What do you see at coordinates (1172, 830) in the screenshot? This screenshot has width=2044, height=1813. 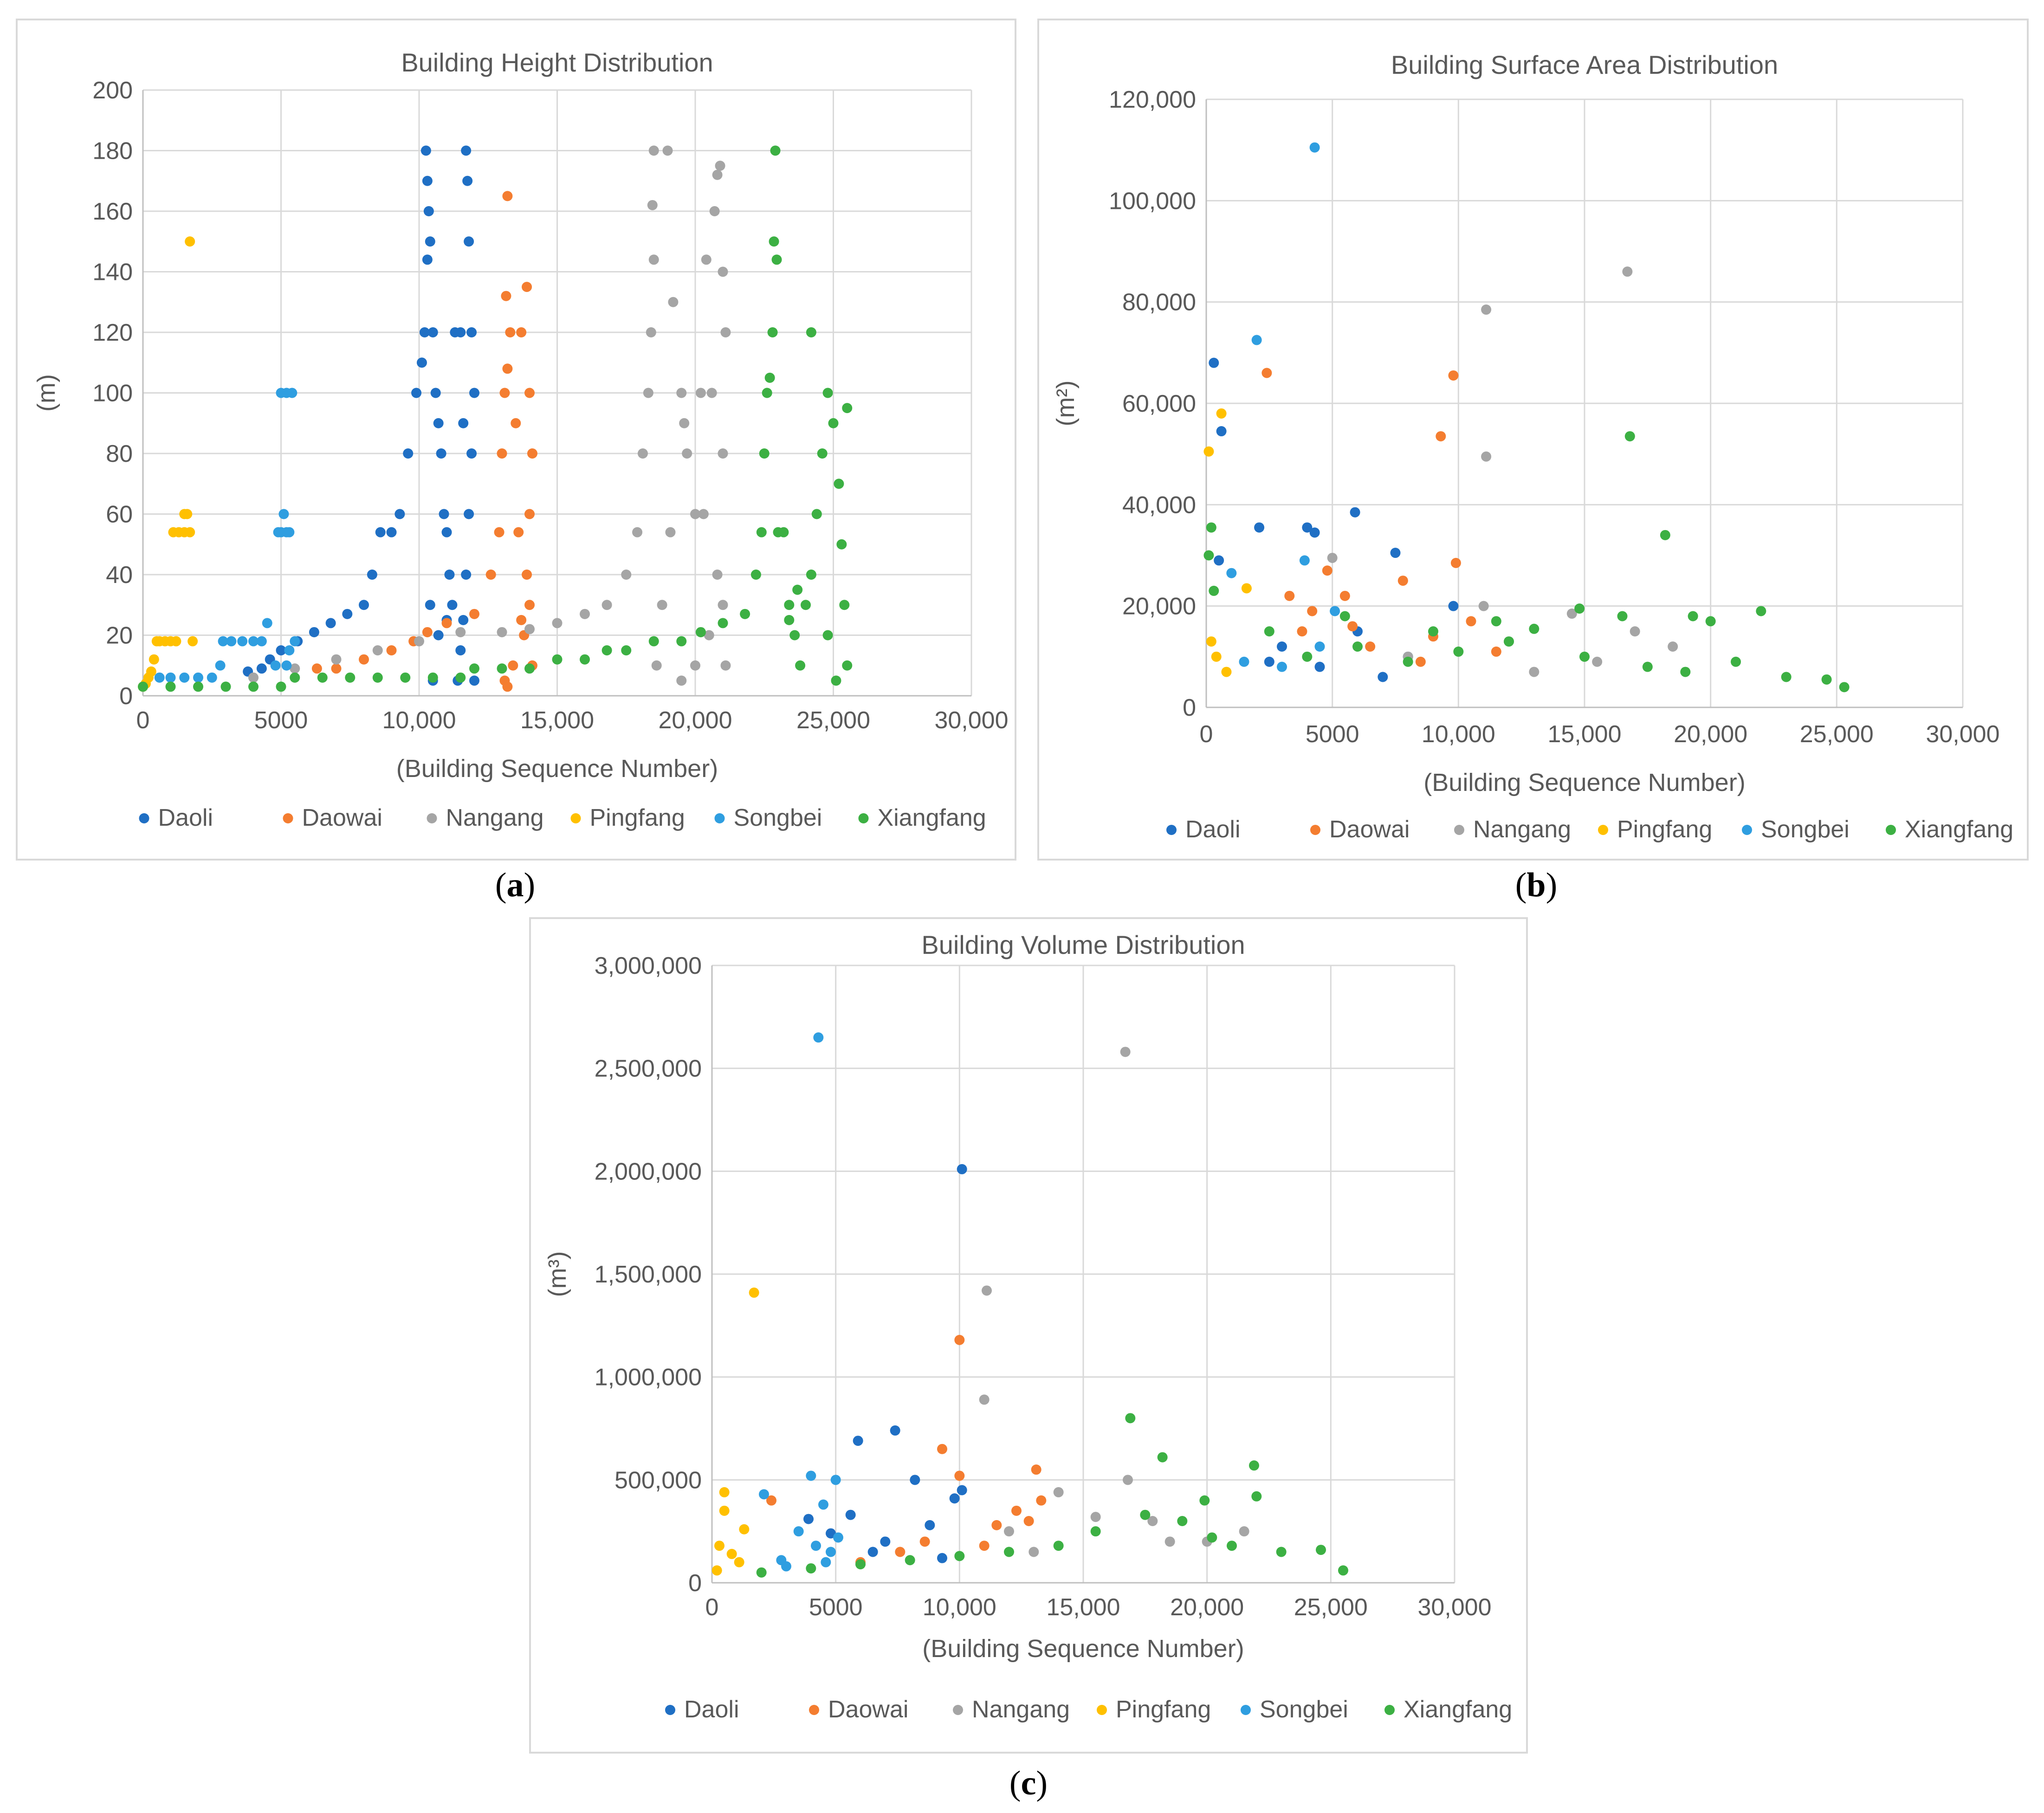 I see `legend-marker-daoli` at bounding box center [1172, 830].